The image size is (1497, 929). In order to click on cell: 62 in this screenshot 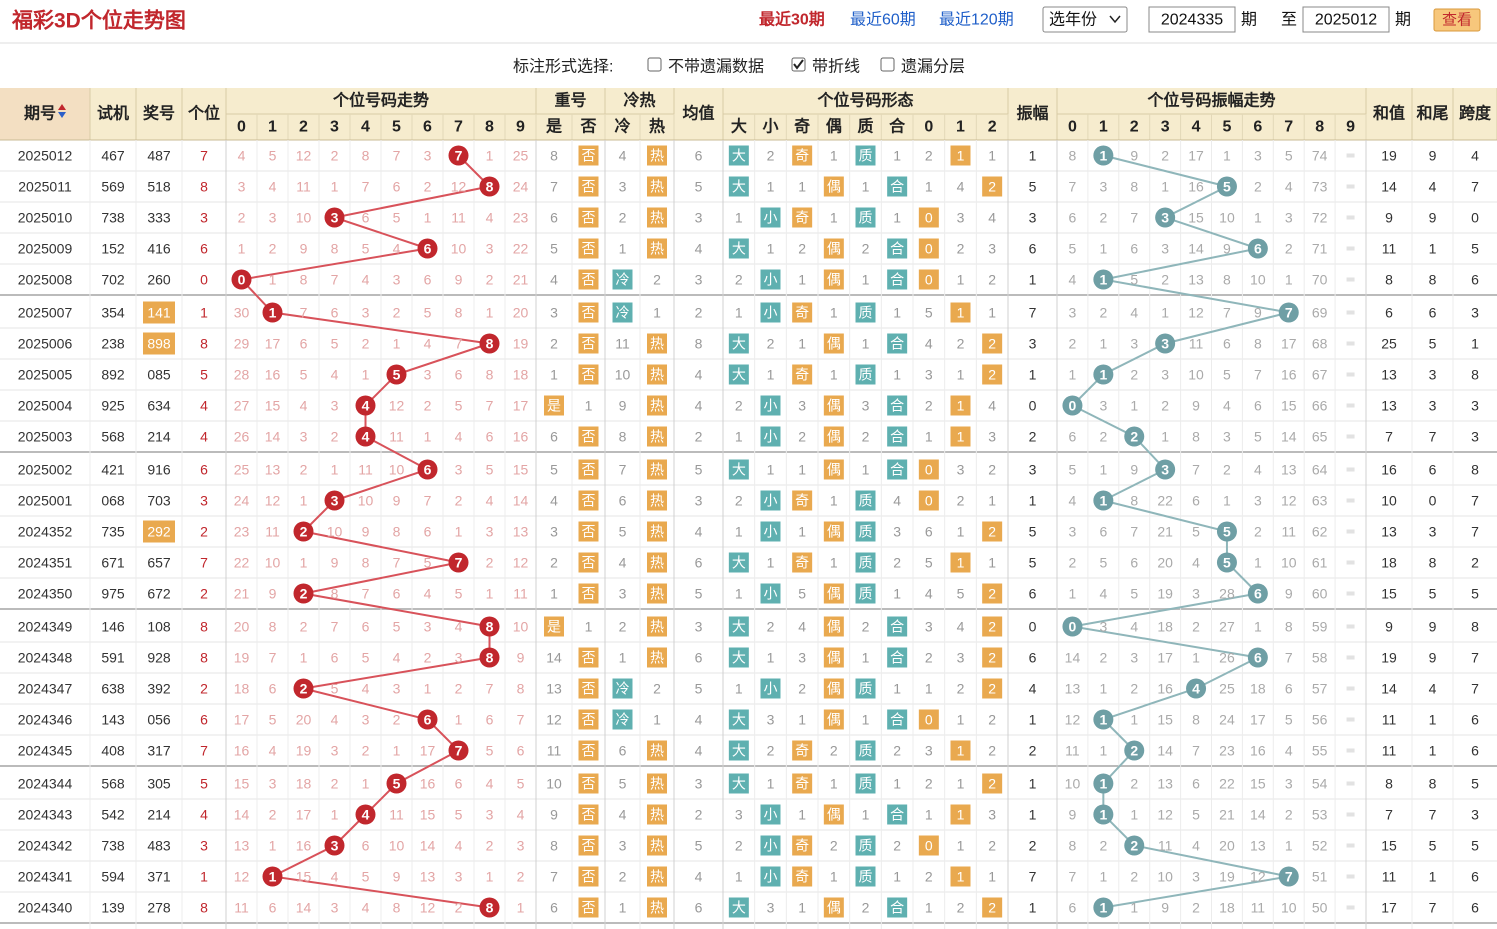, I will do `click(1320, 532)`.